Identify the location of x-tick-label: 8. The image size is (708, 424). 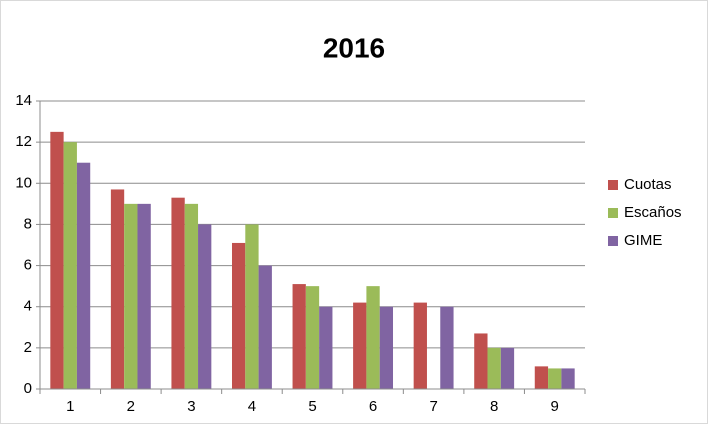
(494, 406).